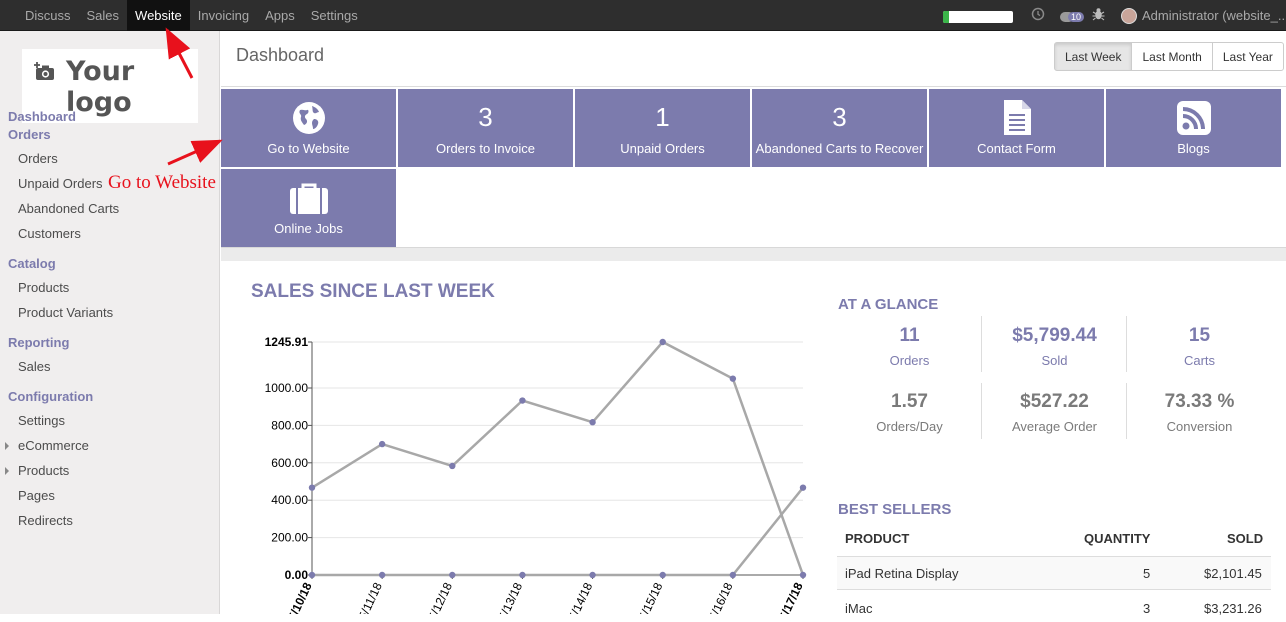  Describe the element at coordinates (287, 388) in the screenshot. I see `y-tick-label: 1000.00` at that location.